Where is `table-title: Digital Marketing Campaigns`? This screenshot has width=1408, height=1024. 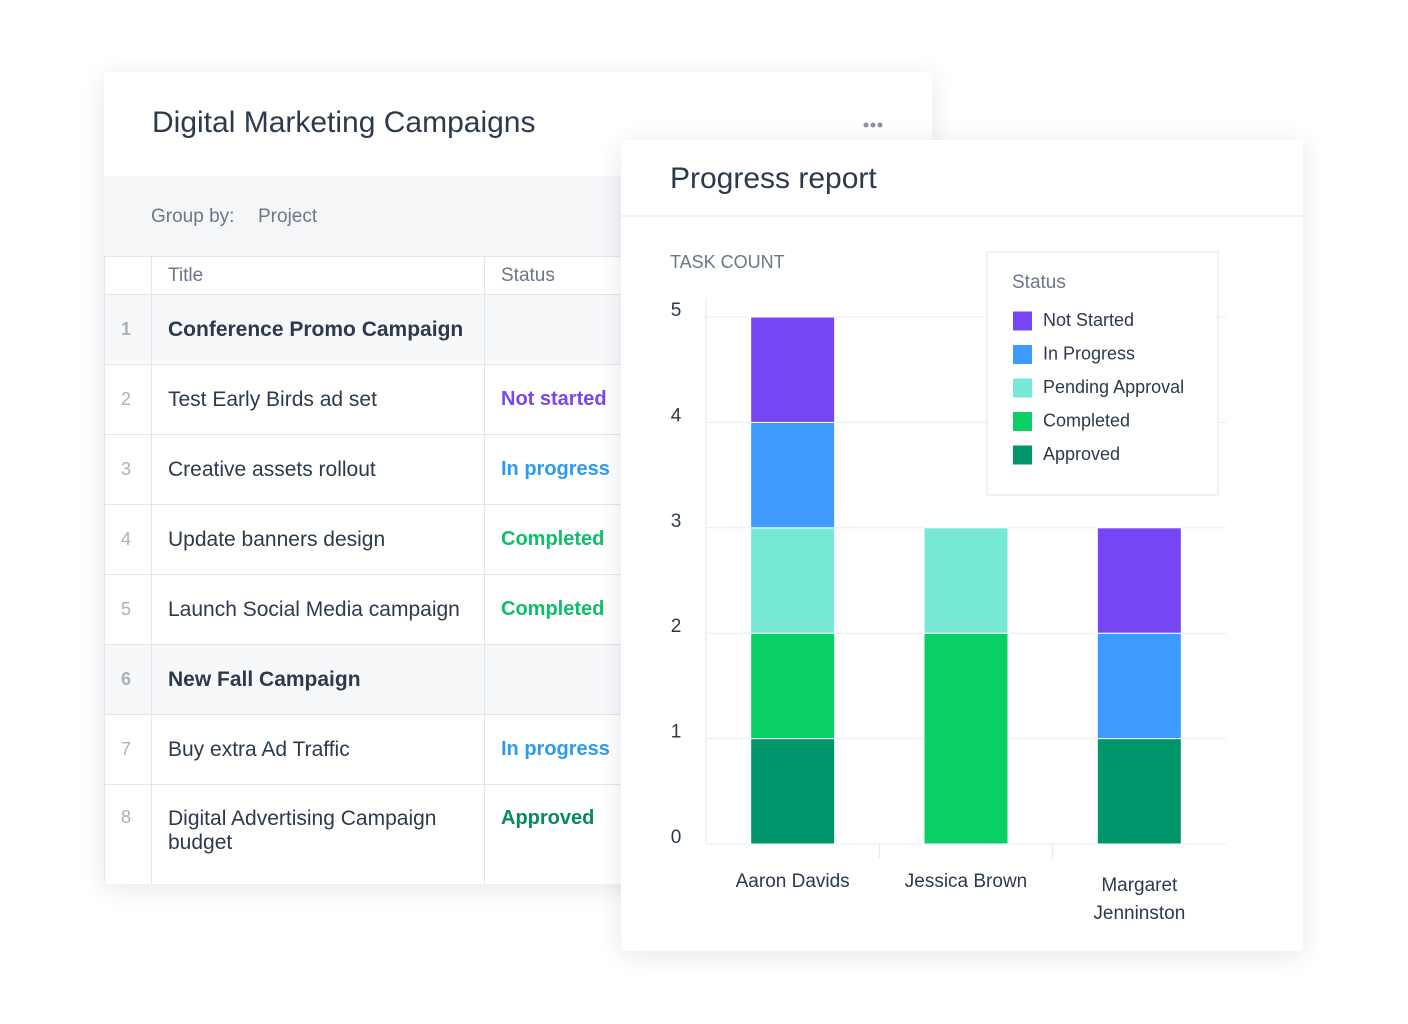 table-title: Digital Marketing Campaigns is located at coordinates (344, 122).